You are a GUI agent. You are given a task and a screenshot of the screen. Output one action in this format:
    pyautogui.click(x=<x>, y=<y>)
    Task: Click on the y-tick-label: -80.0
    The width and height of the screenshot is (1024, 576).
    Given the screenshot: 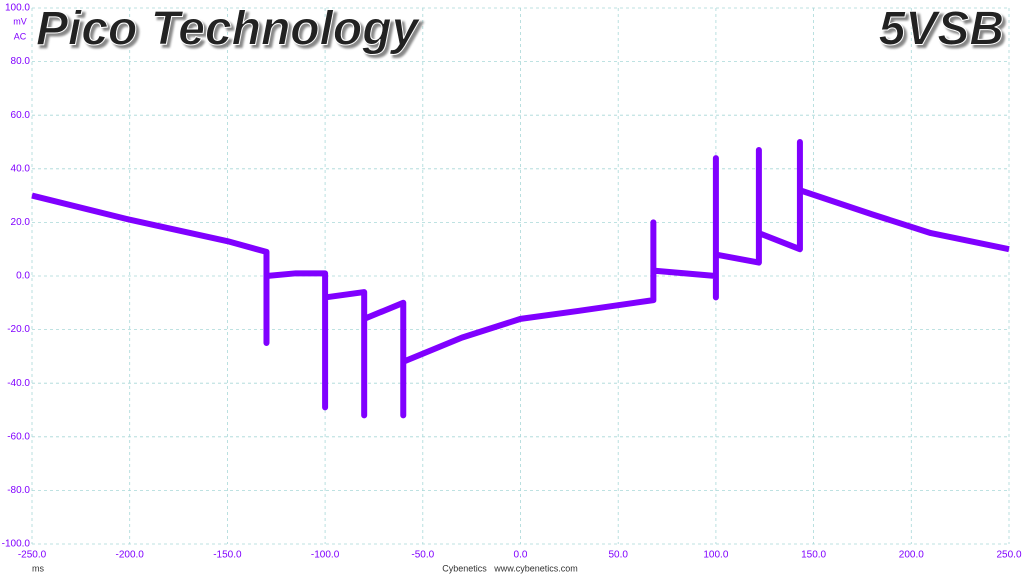 What is the action you would take?
    pyautogui.click(x=18, y=490)
    